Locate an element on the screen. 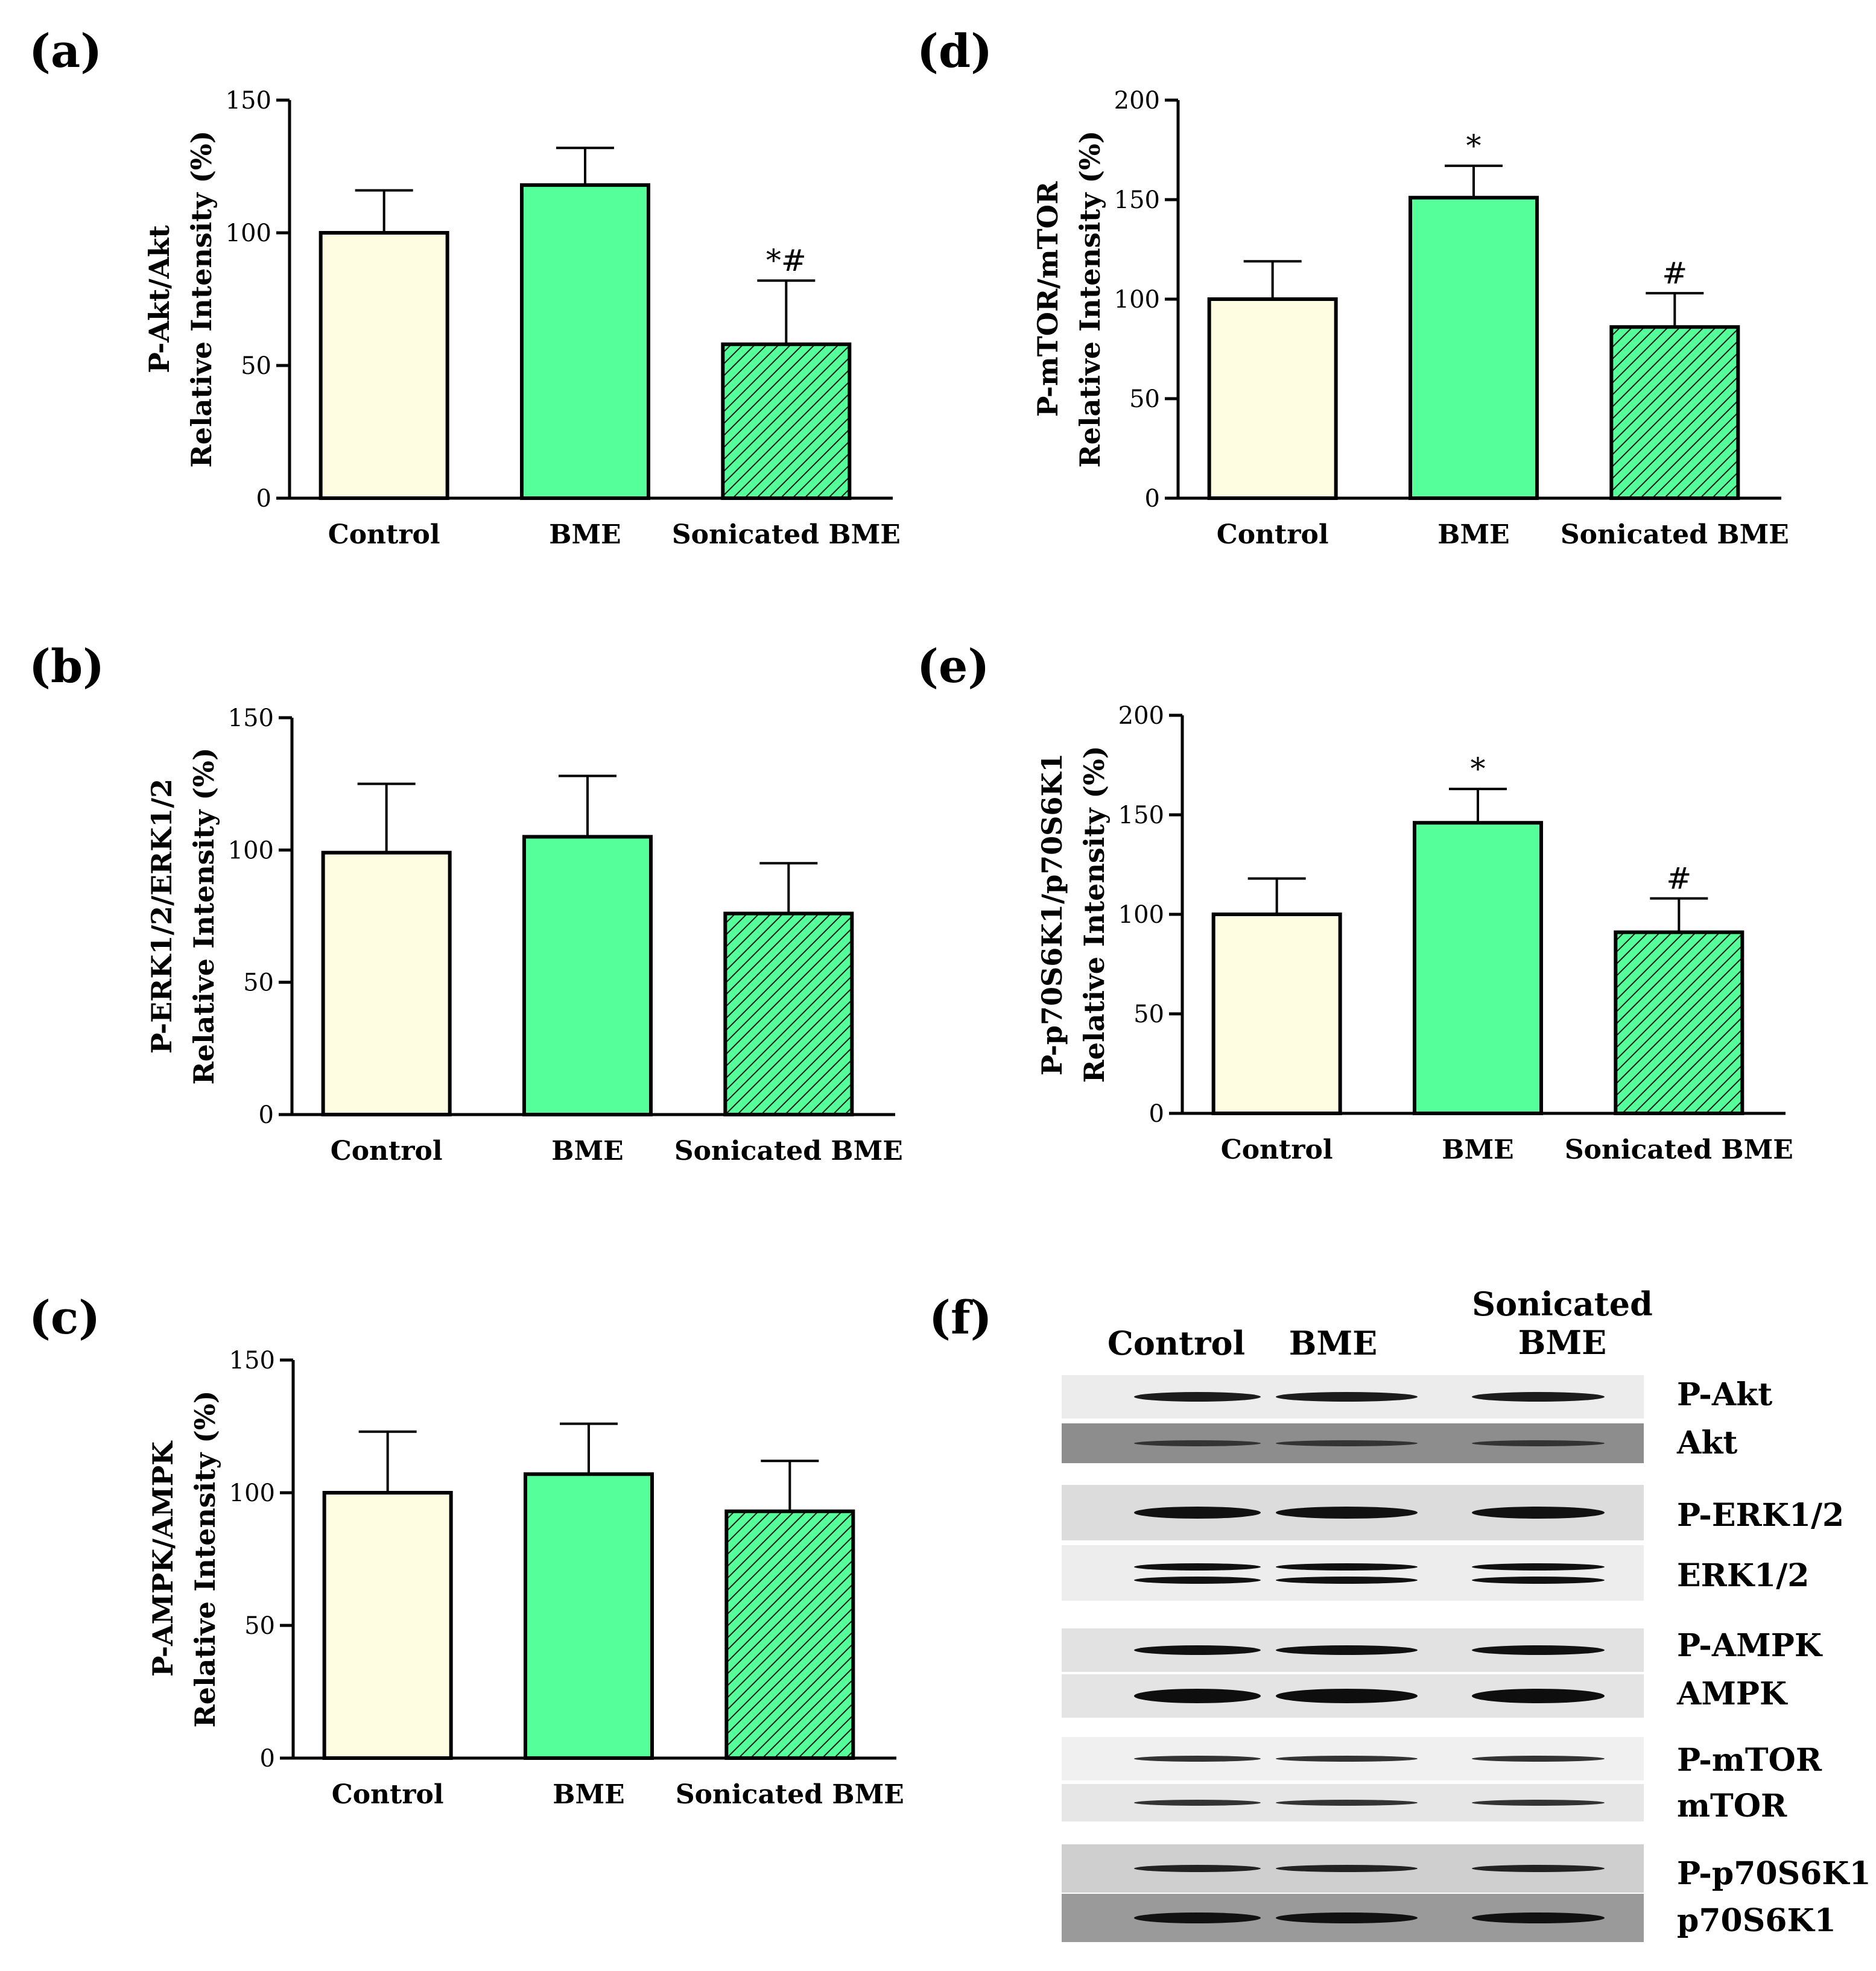  blot-row-label: P-Akt is located at coordinates (1725, 1394).